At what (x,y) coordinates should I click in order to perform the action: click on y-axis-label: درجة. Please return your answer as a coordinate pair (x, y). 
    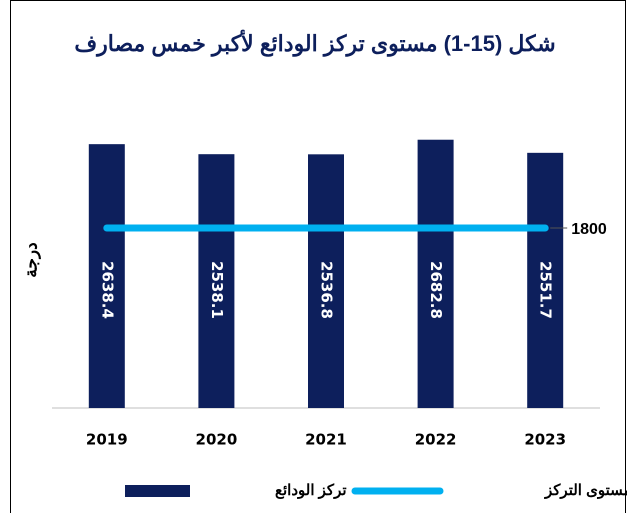
    Looking at the image, I should click on (31, 259).